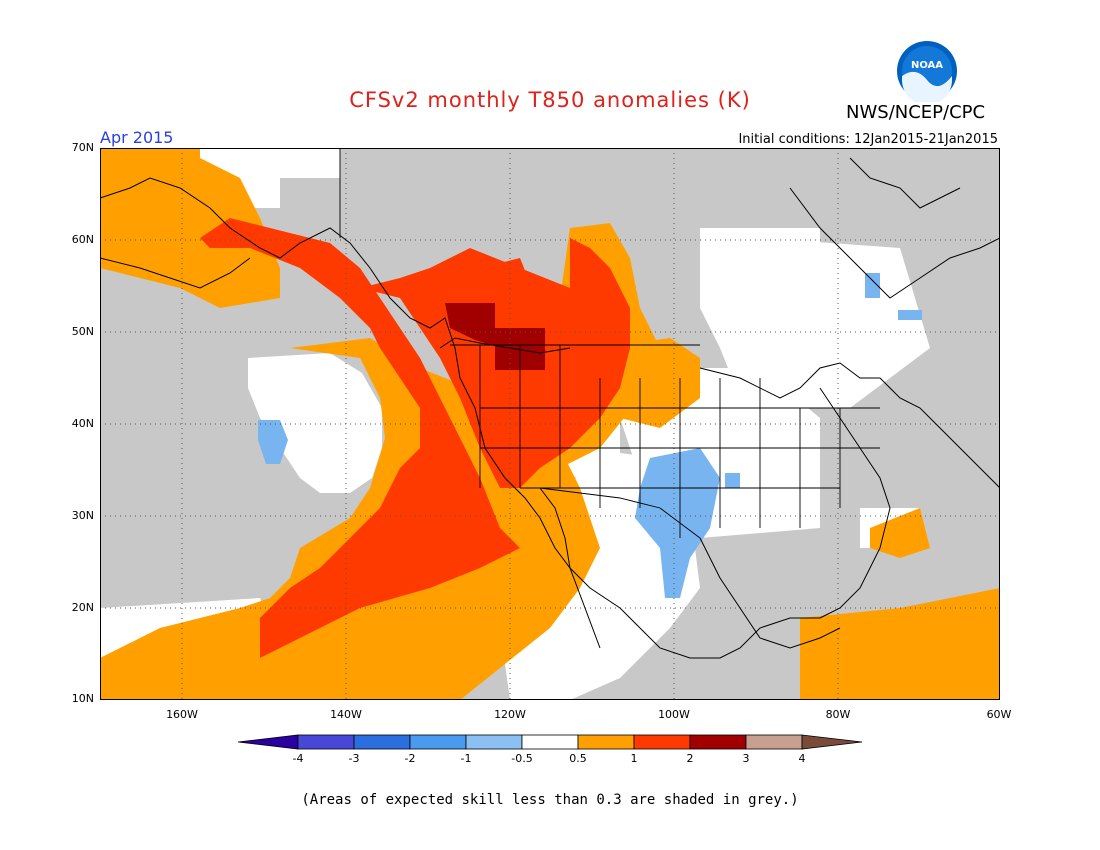  I want to click on lon-label-160w: 160W, so click(182, 714).